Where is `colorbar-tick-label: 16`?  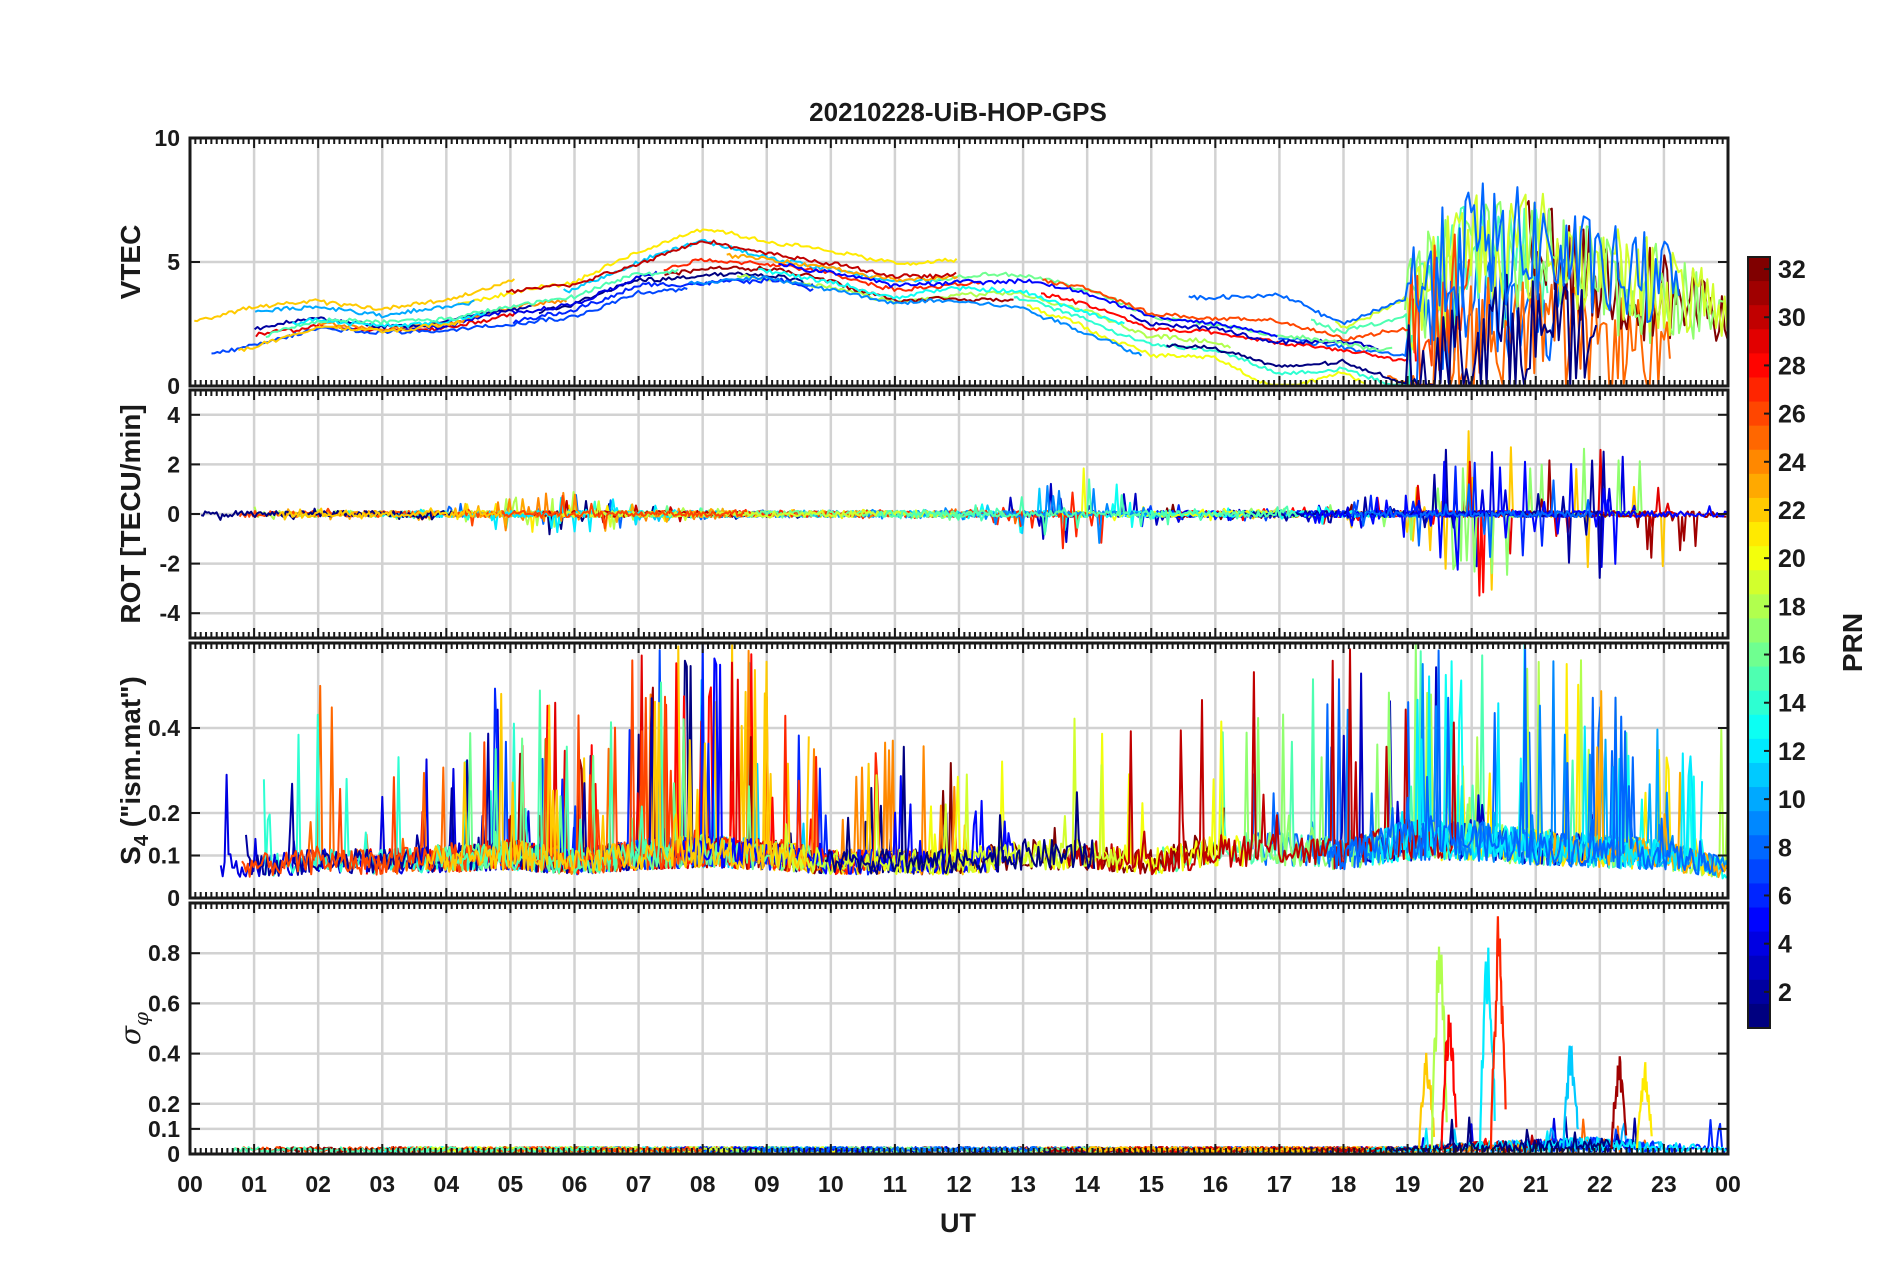
colorbar-tick-label: 16 is located at coordinates (1792, 656).